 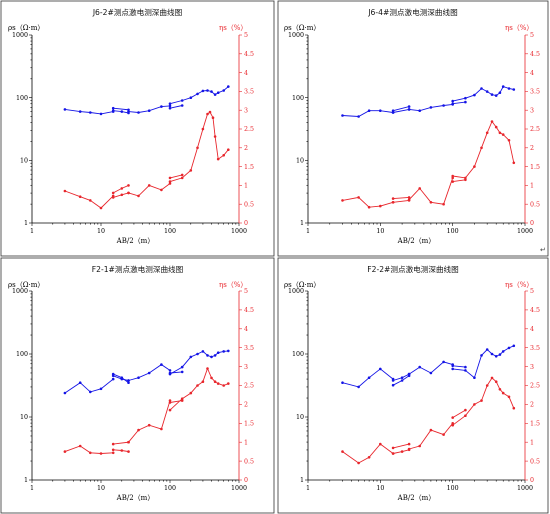 What do you see at coordinates (246, 480) in the screenshot?
I see `y-right-tick-label: 0` at bounding box center [246, 480].